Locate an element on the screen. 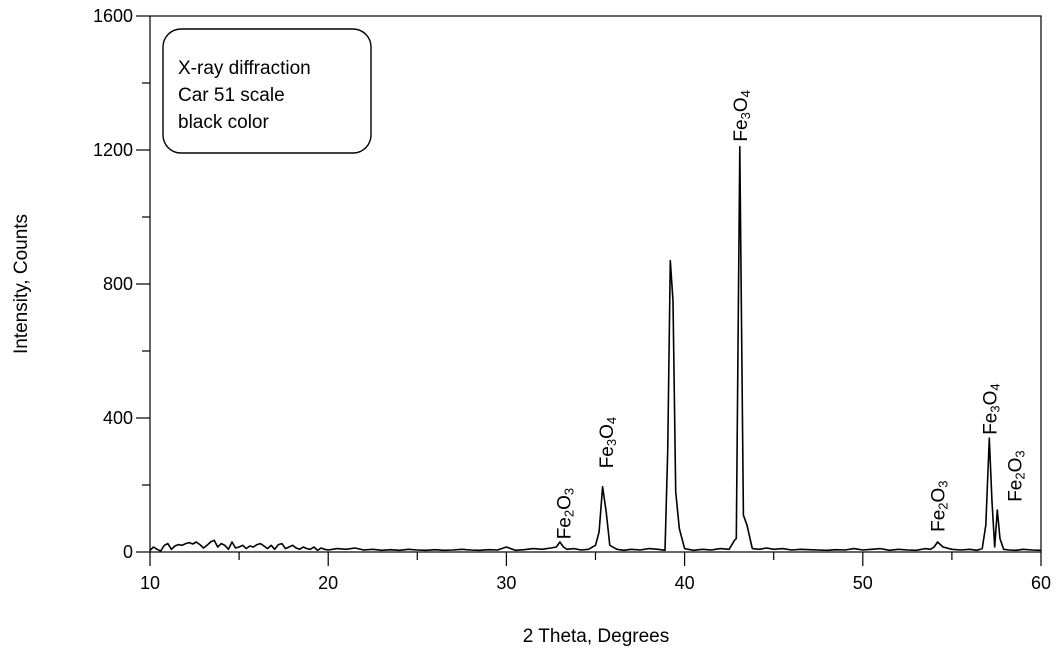 The height and width of the screenshot is (656, 1060). legend-line-3: black color is located at coordinates (223, 122).